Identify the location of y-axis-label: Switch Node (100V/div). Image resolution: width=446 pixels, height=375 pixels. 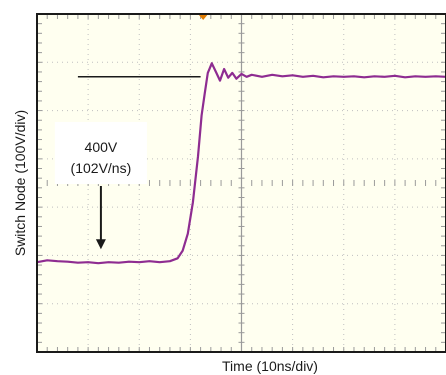
(20, 183).